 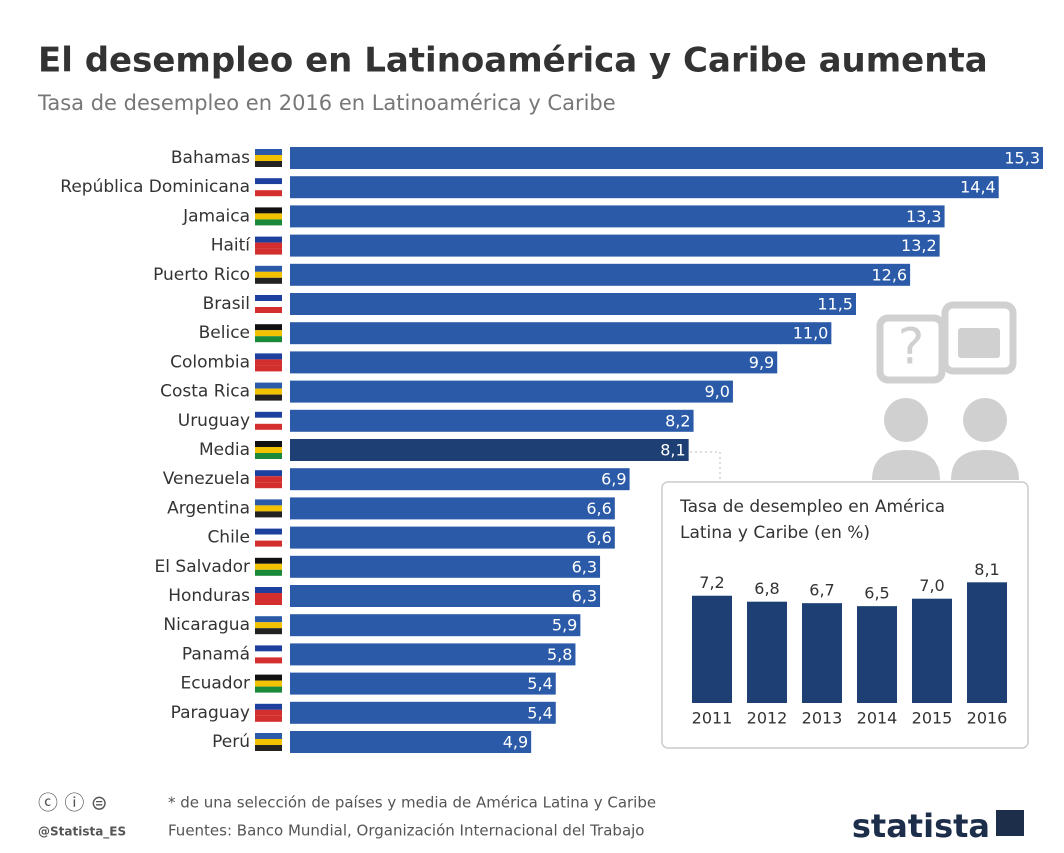 What do you see at coordinates (206, 625) in the screenshot?
I see `category-label: Nicaragua` at bounding box center [206, 625].